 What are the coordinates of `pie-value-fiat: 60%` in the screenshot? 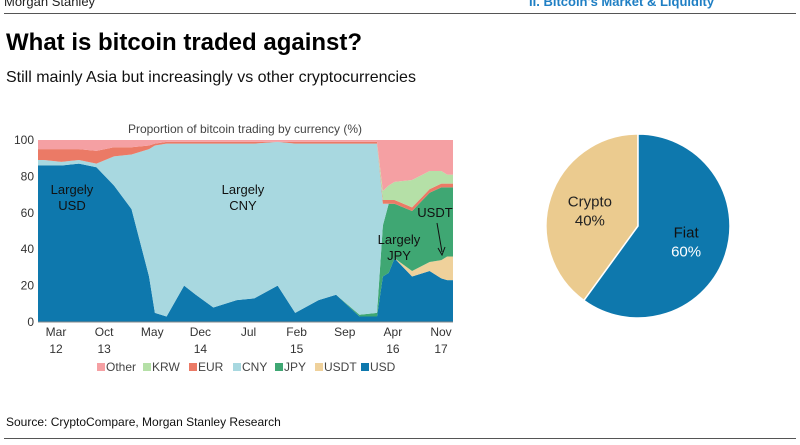 It's located at (686, 252).